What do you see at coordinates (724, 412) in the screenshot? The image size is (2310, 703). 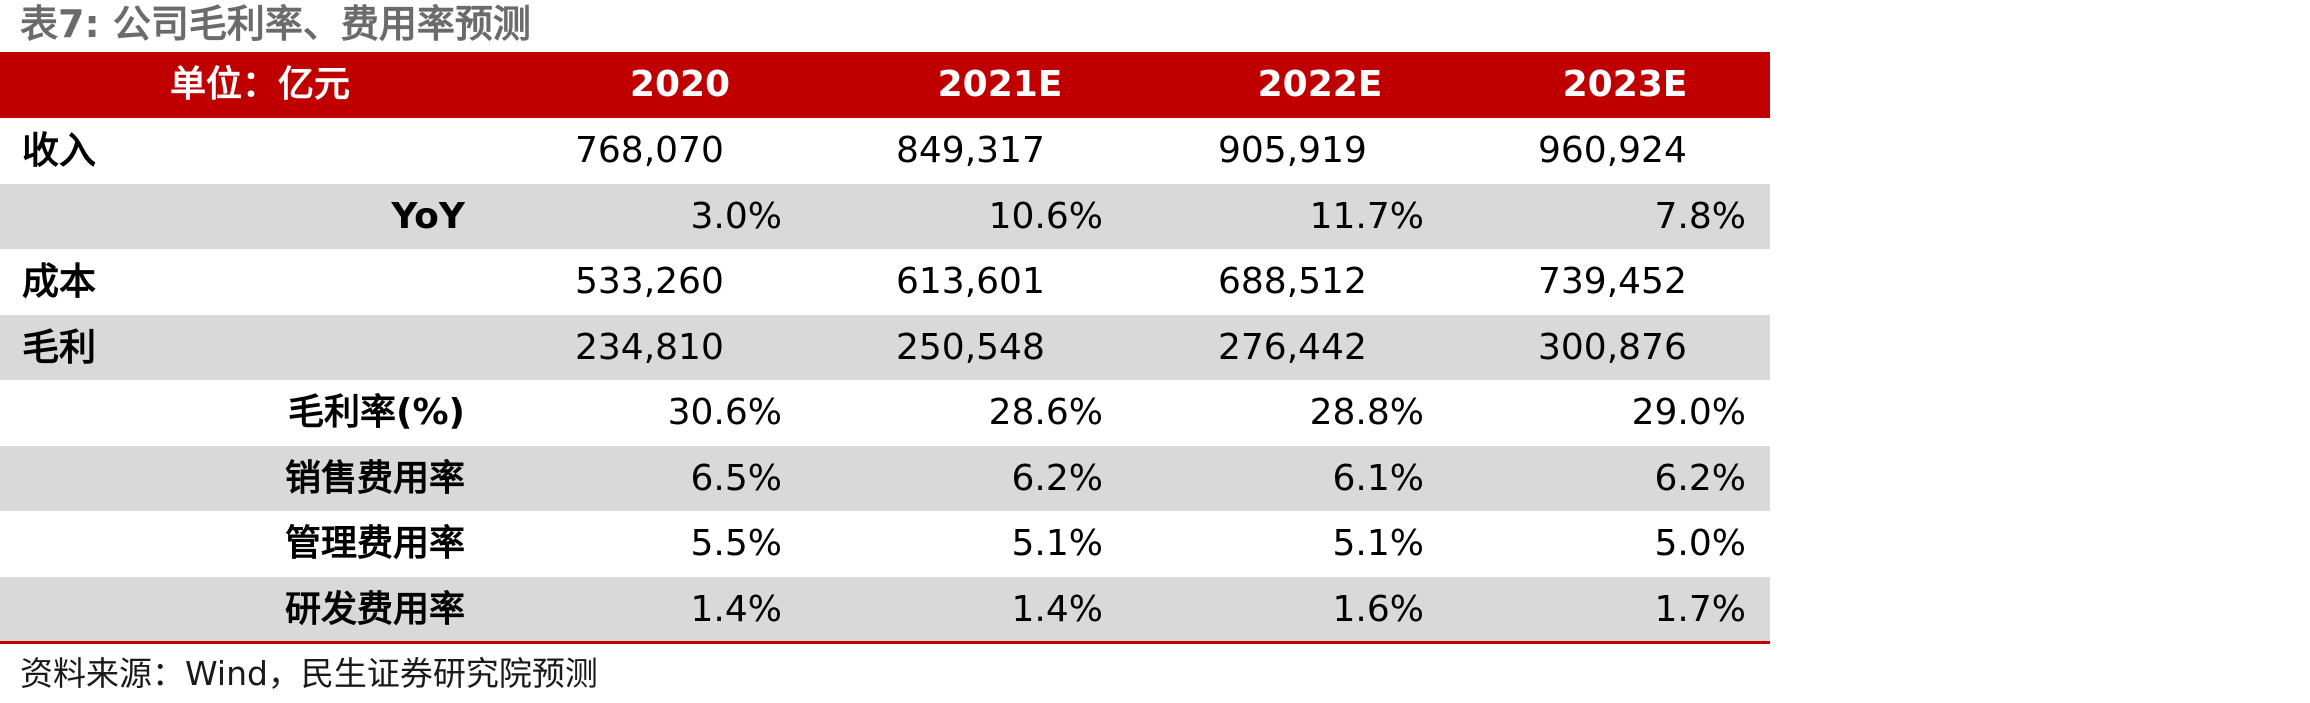 I see `cell-gross-margin-2020: 30.6%` at bounding box center [724, 412].